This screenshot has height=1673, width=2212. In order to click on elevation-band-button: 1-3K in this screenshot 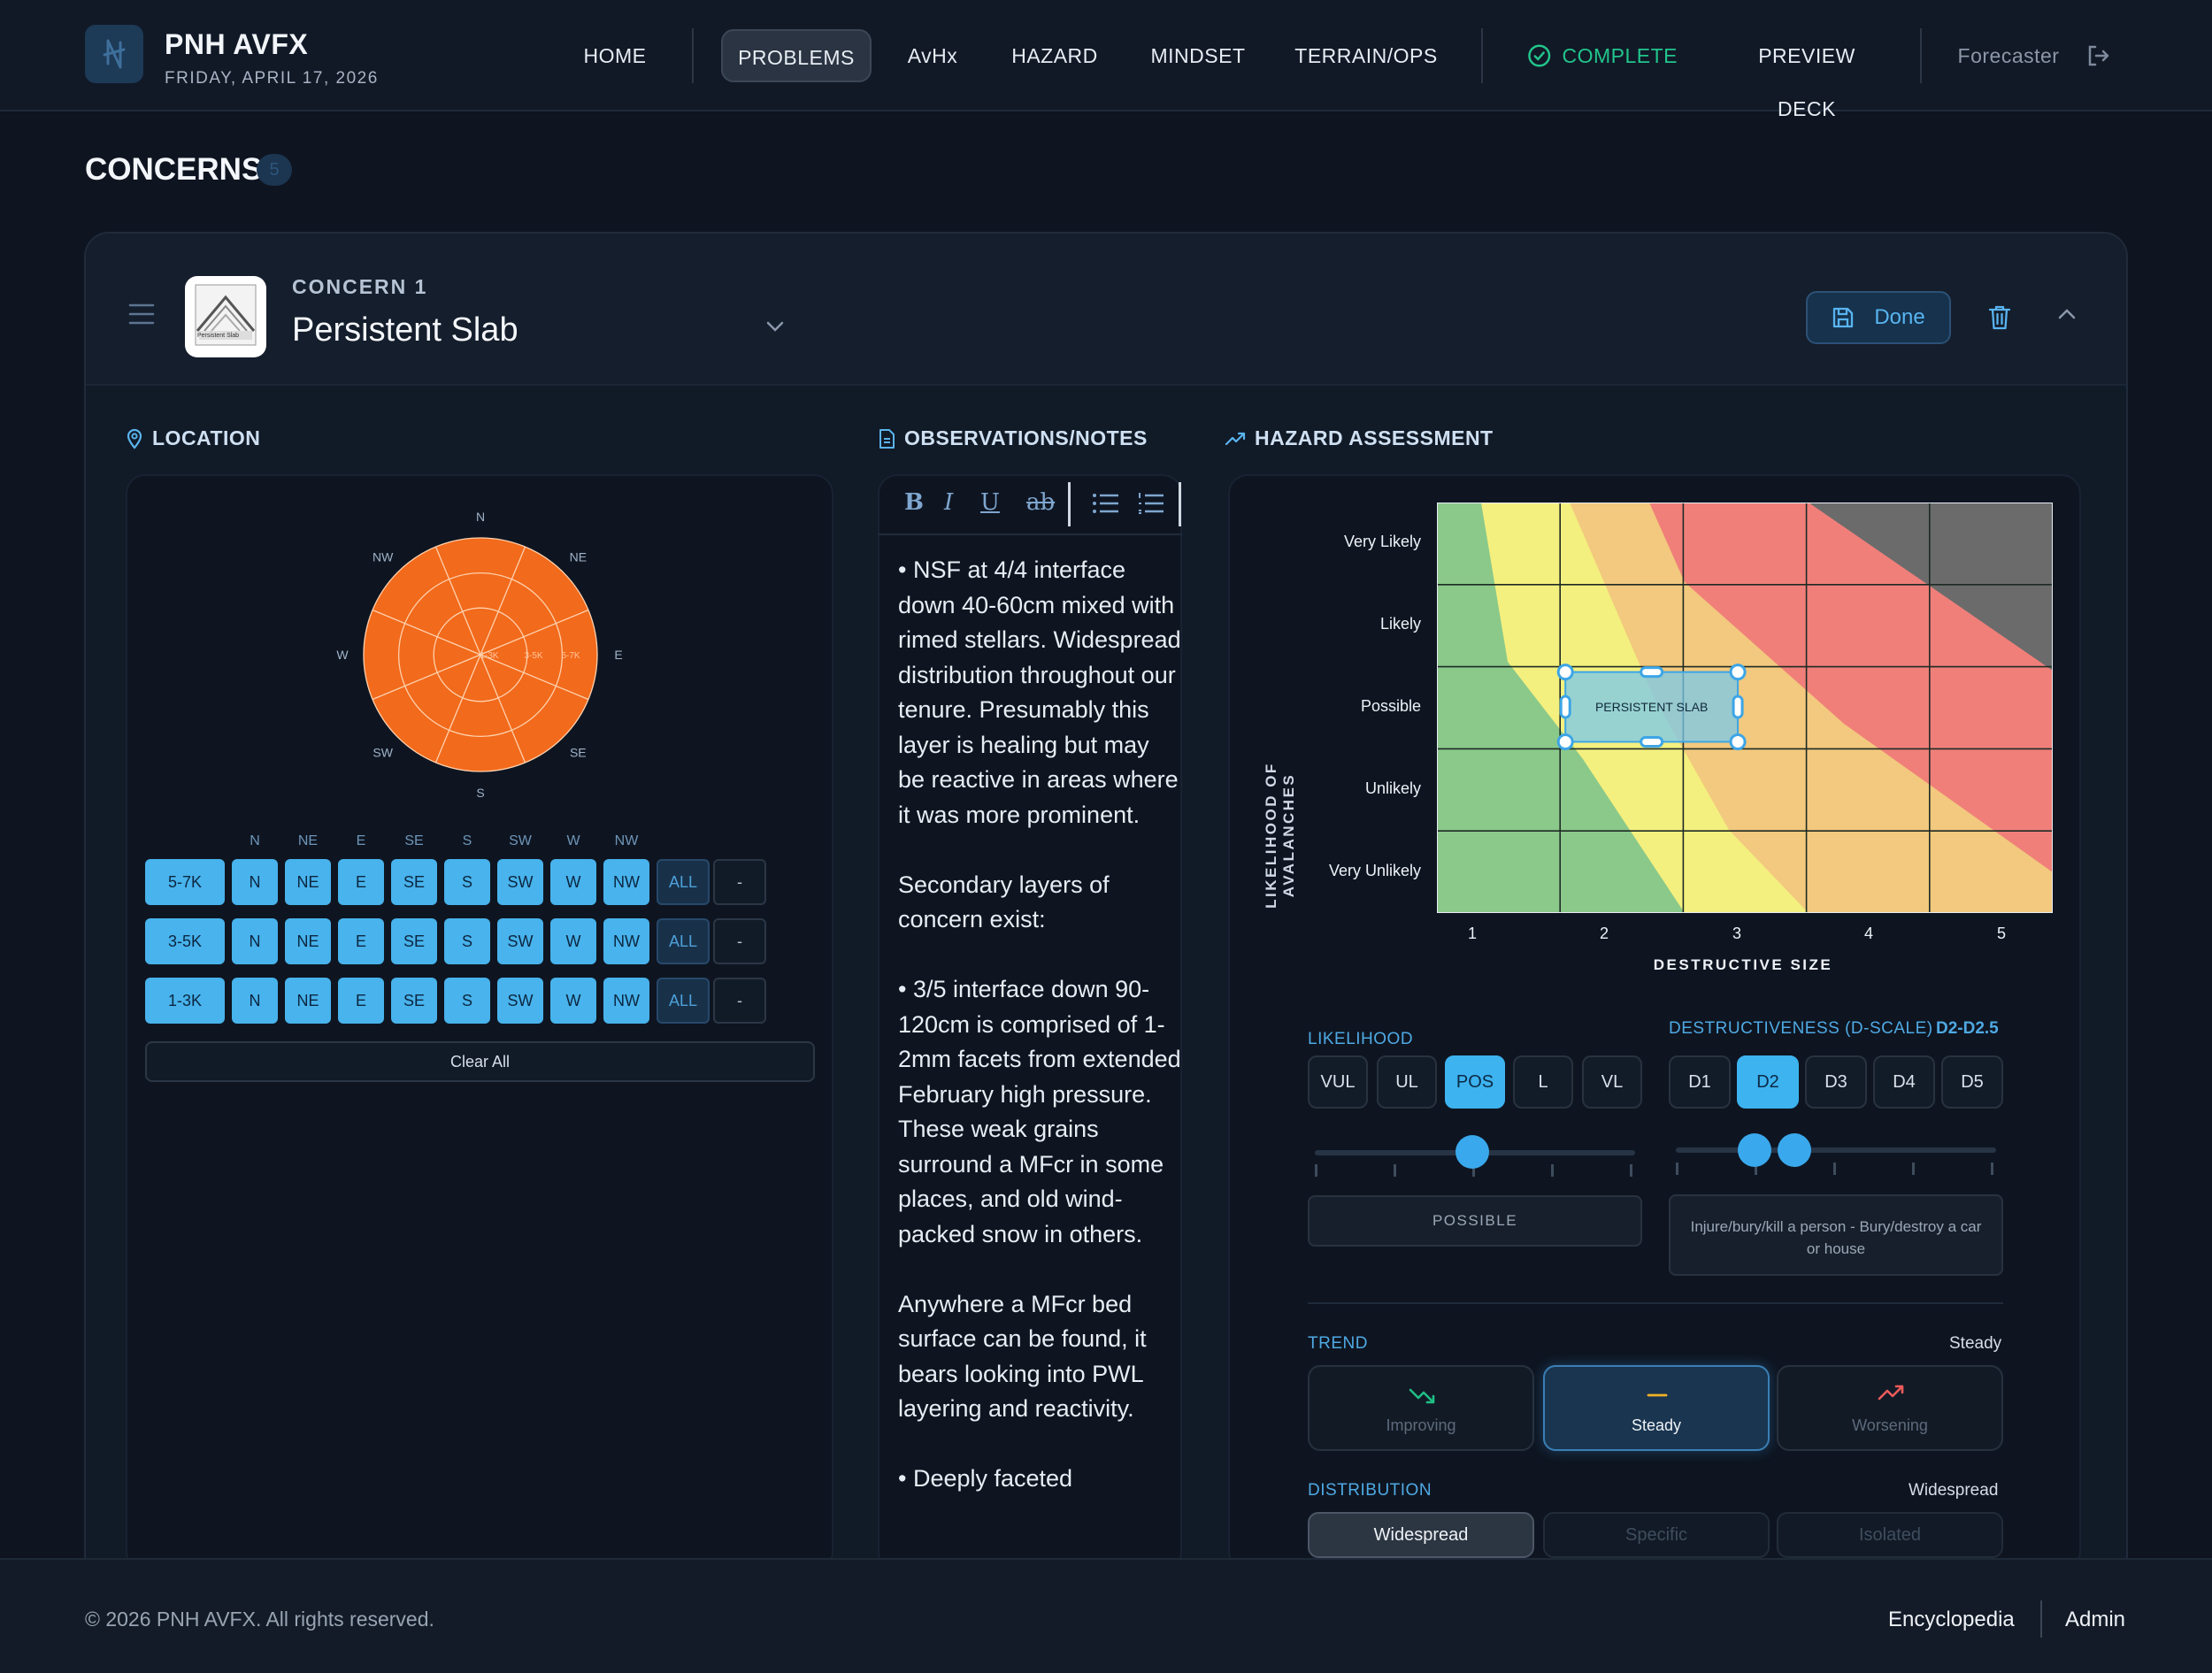, I will do `click(185, 1001)`.